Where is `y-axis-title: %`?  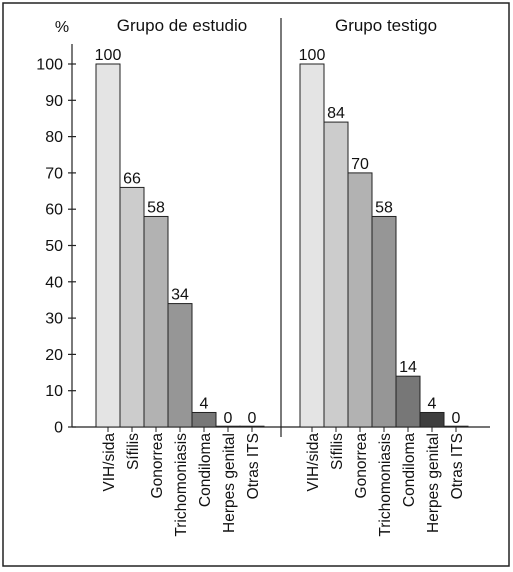 y-axis-title: % is located at coordinates (62, 27).